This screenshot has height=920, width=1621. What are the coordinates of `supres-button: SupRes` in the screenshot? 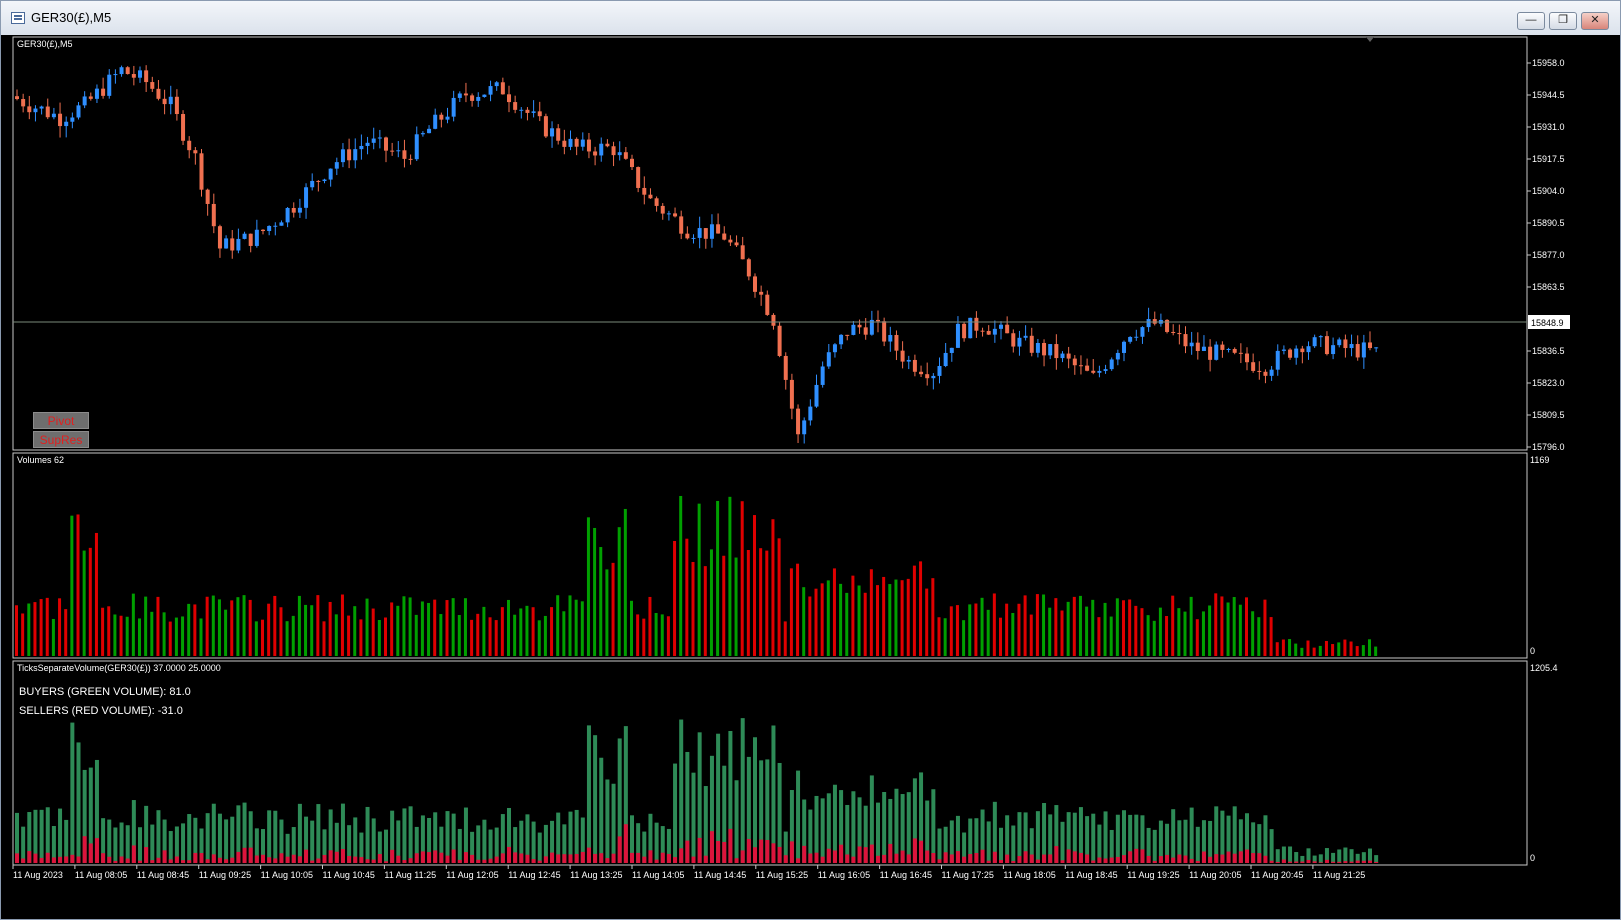 It's located at (61, 439).